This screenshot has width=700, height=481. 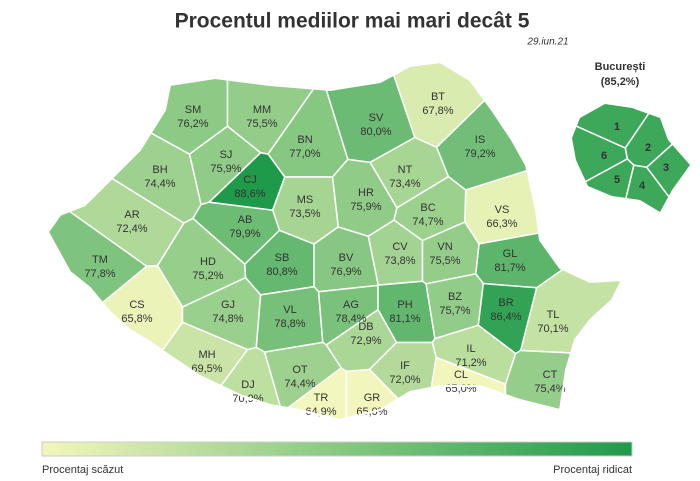 I want to click on county-value: 88,6%, so click(x=249, y=194).